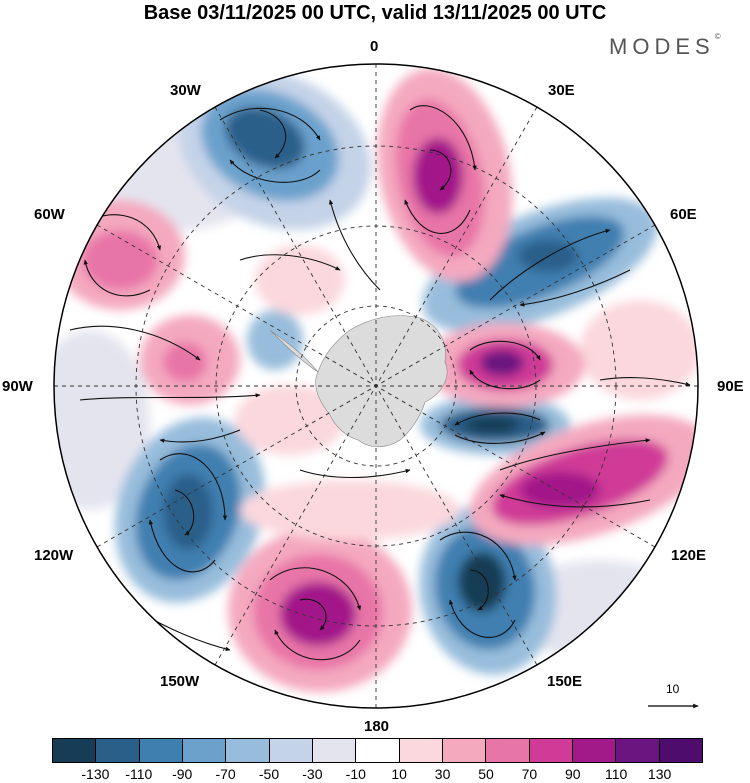  Describe the element at coordinates (269, 774) in the screenshot. I see `colorbar-tick-label: -50` at that location.